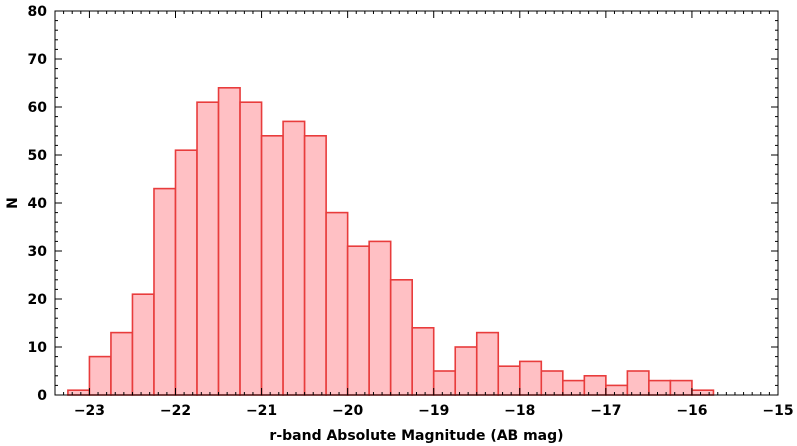  What do you see at coordinates (38, 156) in the screenshot?
I see `y-tick-label: 50` at bounding box center [38, 156].